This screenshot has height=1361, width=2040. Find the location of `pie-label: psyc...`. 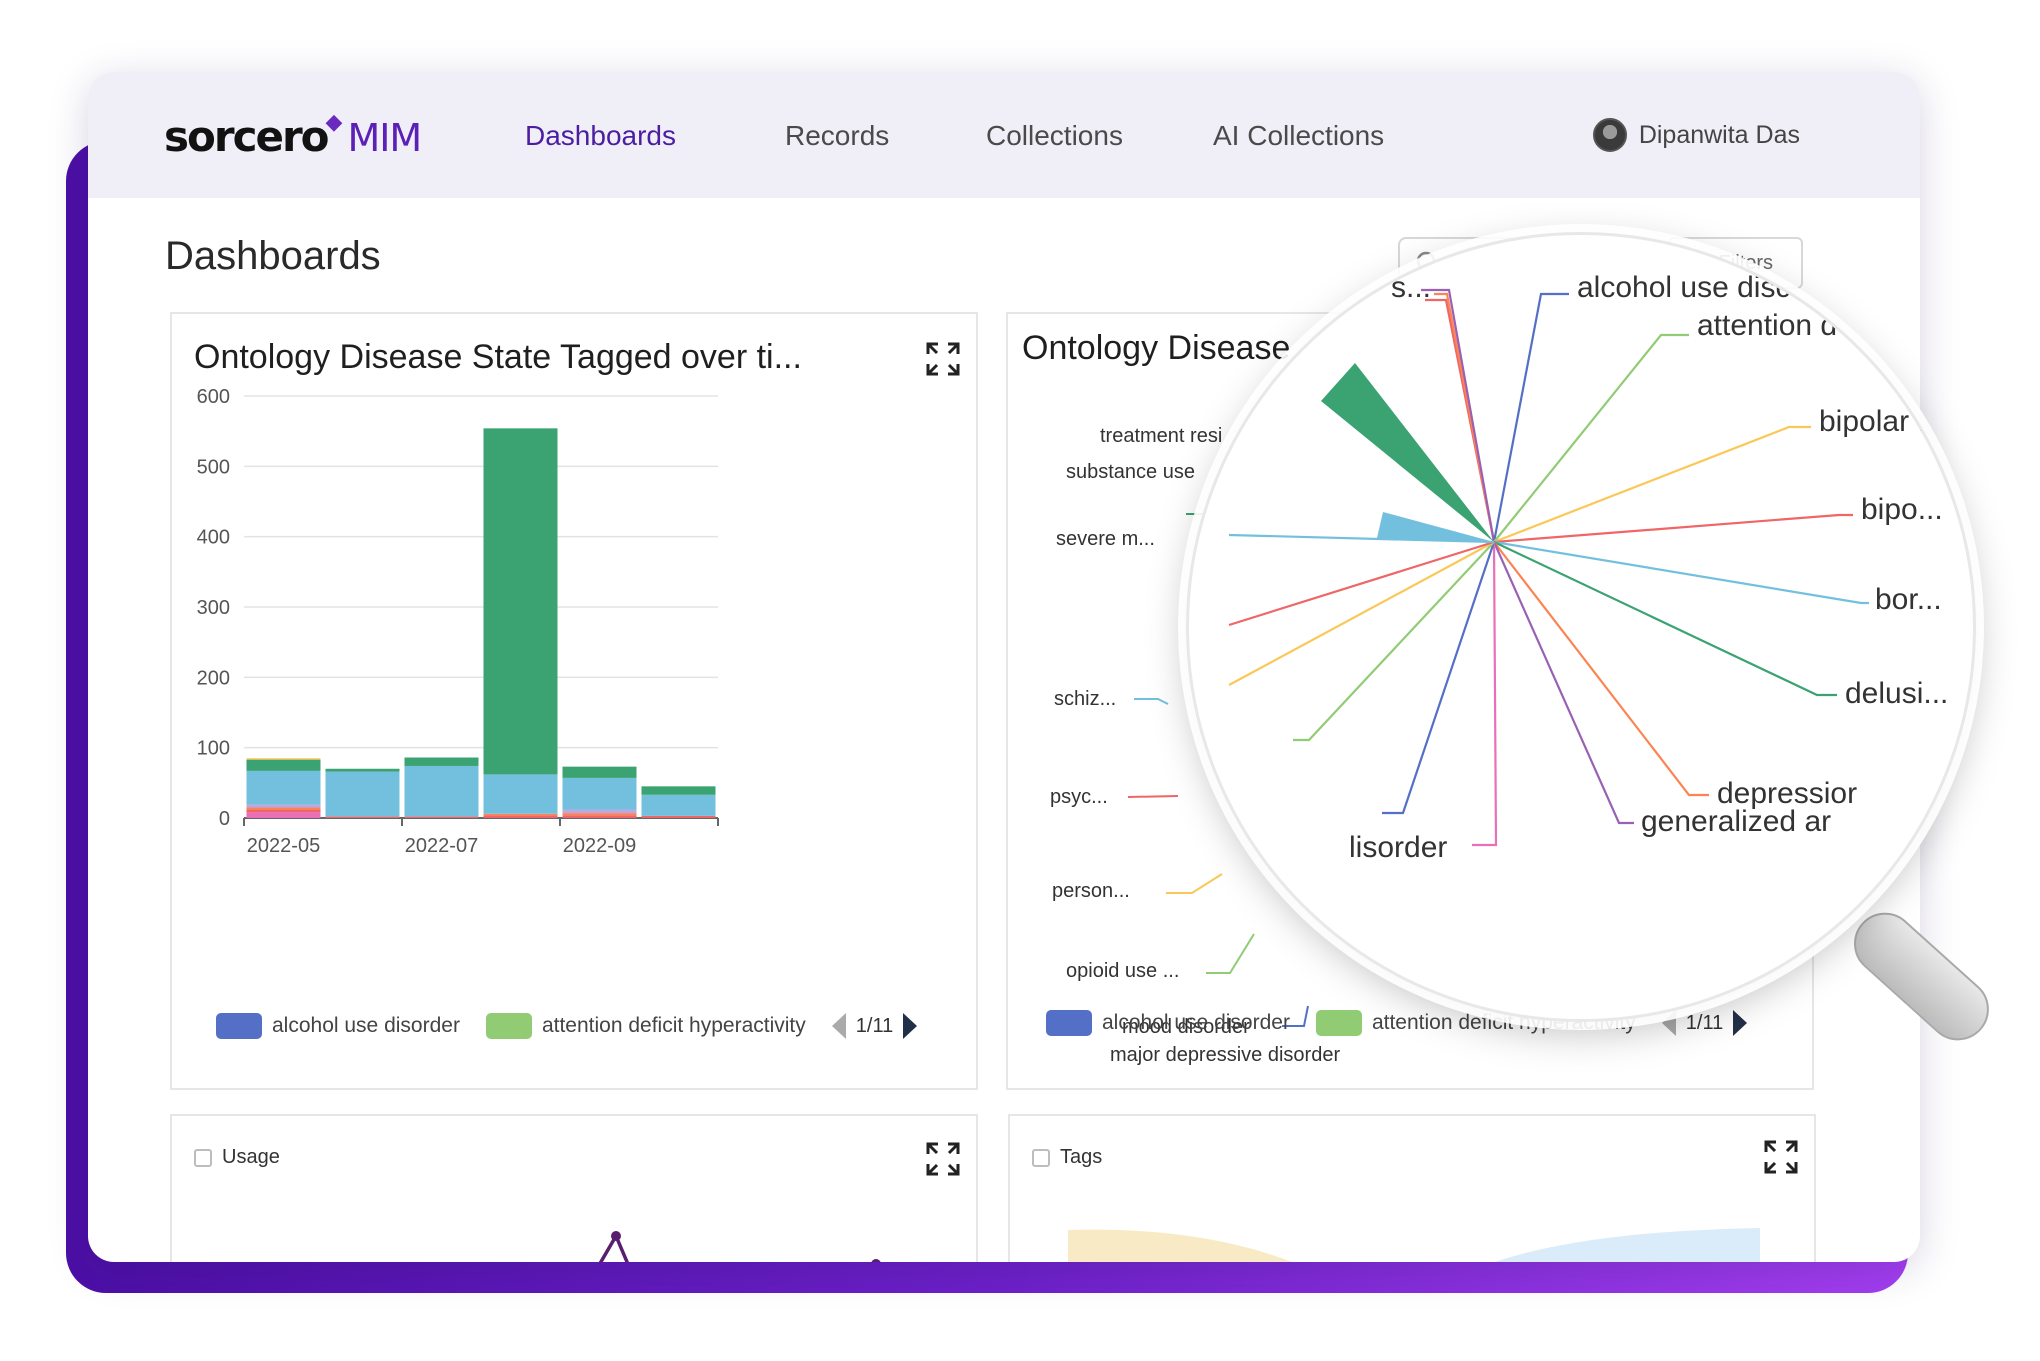

pie-label: psyc... is located at coordinates (1079, 797).